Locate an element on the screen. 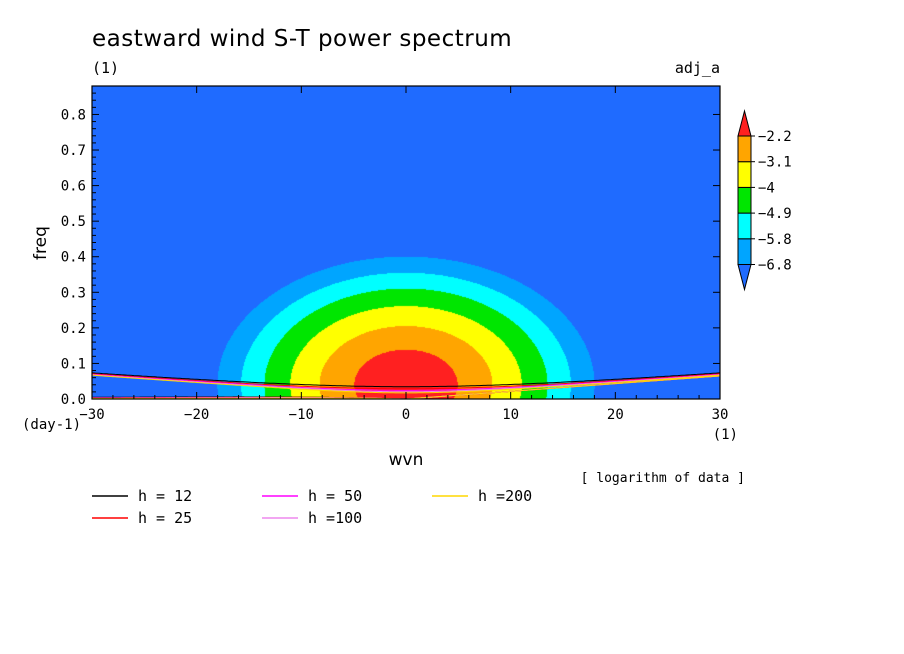  gravity-curve-h50 is located at coordinates (406, 382).